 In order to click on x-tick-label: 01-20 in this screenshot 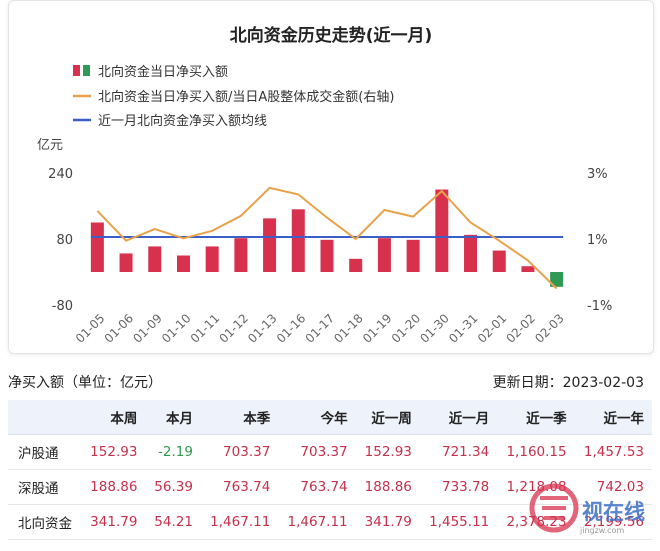, I will do `click(406, 328)`.